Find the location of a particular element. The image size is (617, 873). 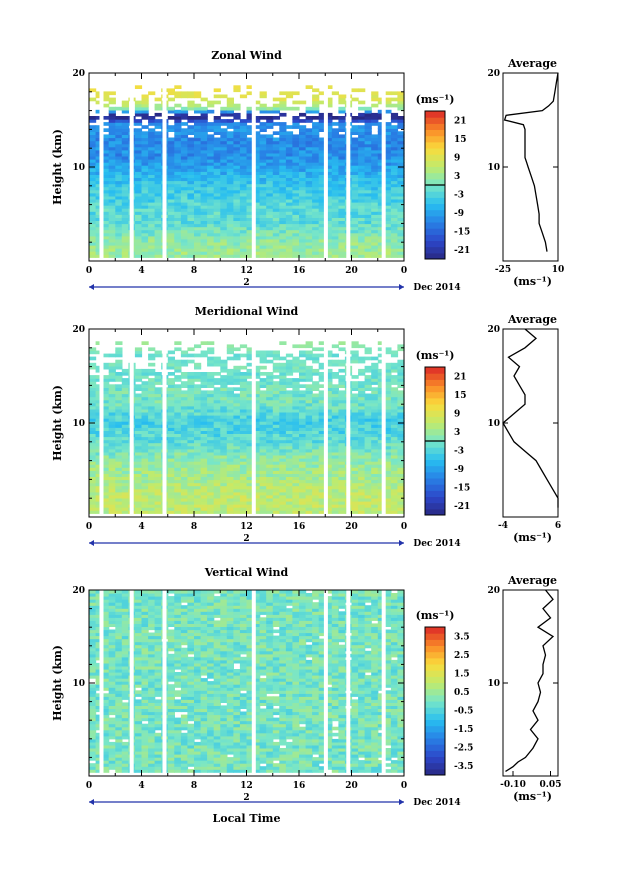

average-profile: Average 10 20 -0.10 0.05(ms⁻¹) is located at coordinates (524, 688).